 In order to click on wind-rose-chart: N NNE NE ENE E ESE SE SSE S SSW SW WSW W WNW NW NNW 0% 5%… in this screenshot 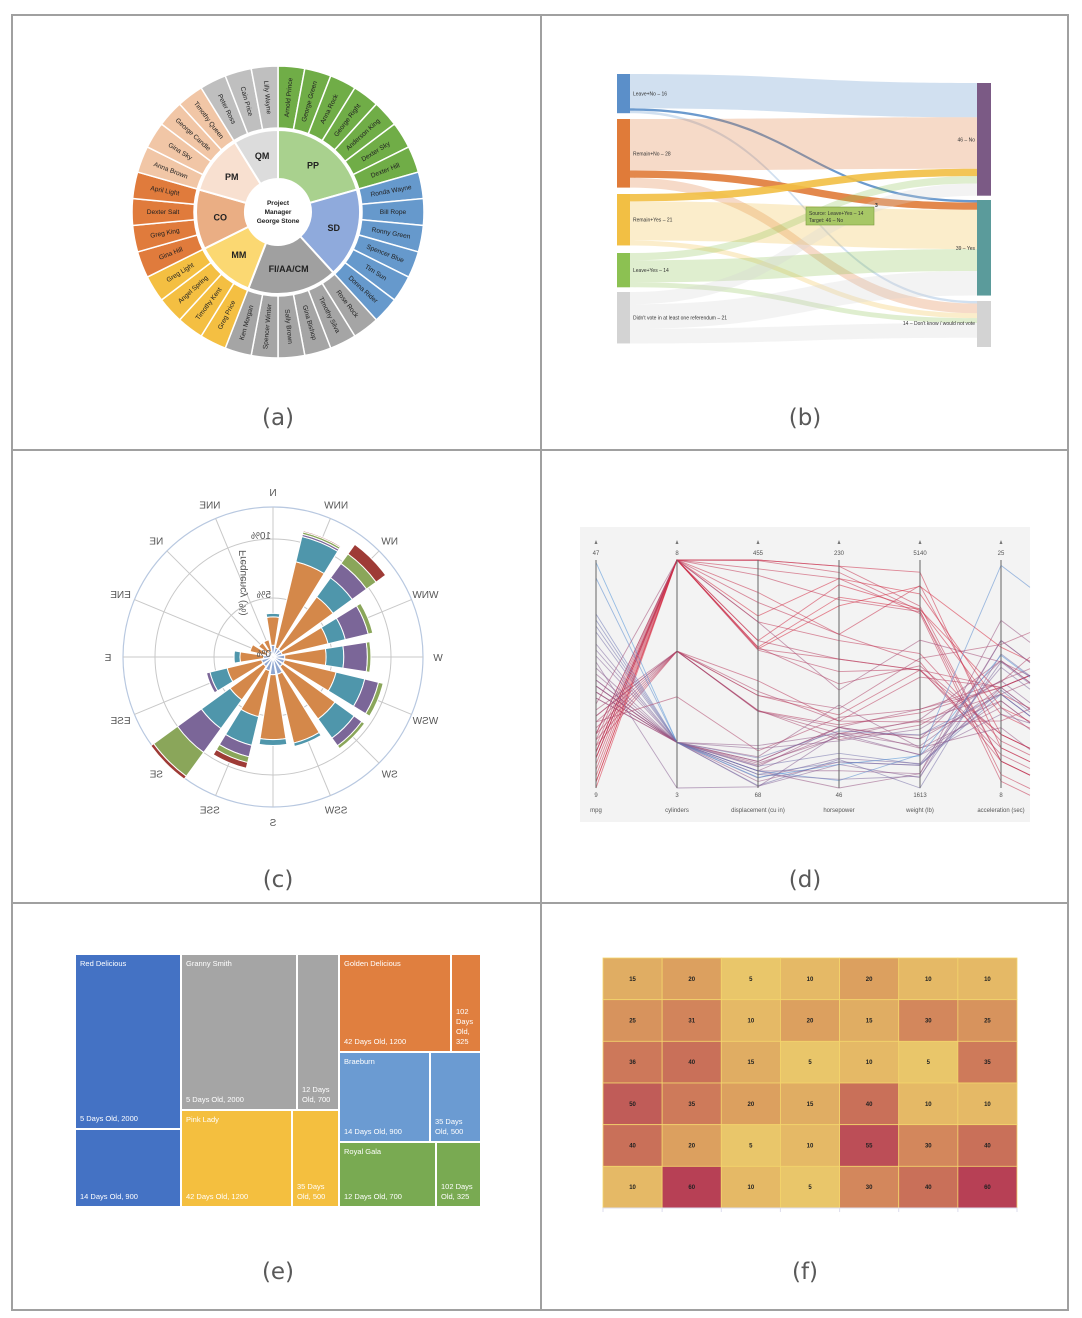, I will do `click(273, 658)`.